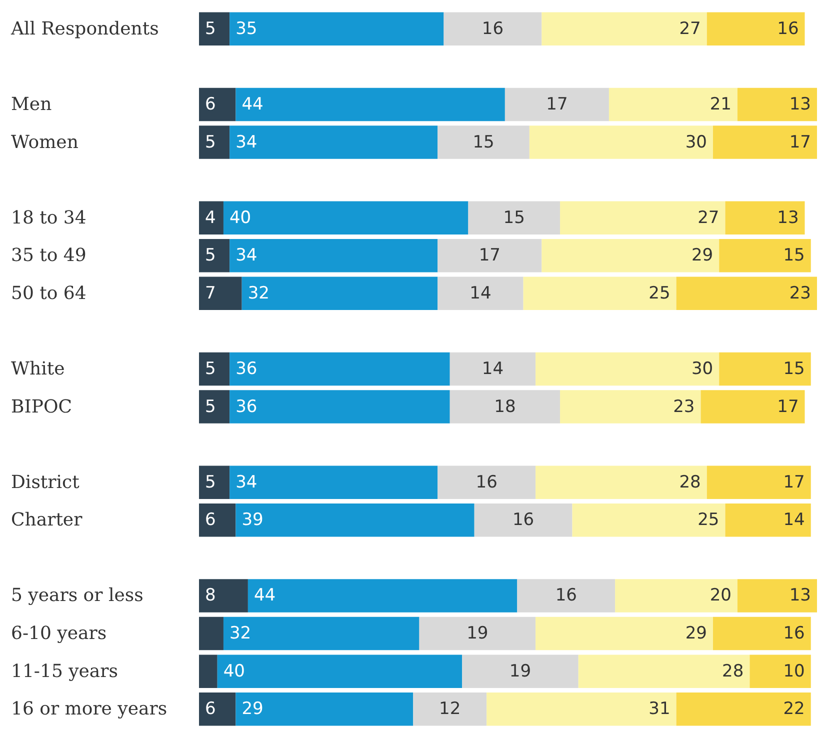 This screenshot has width=831, height=738. What do you see at coordinates (690, 482) in the screenshot?
I see `data-label: 28` at bounding box center [690, 482].